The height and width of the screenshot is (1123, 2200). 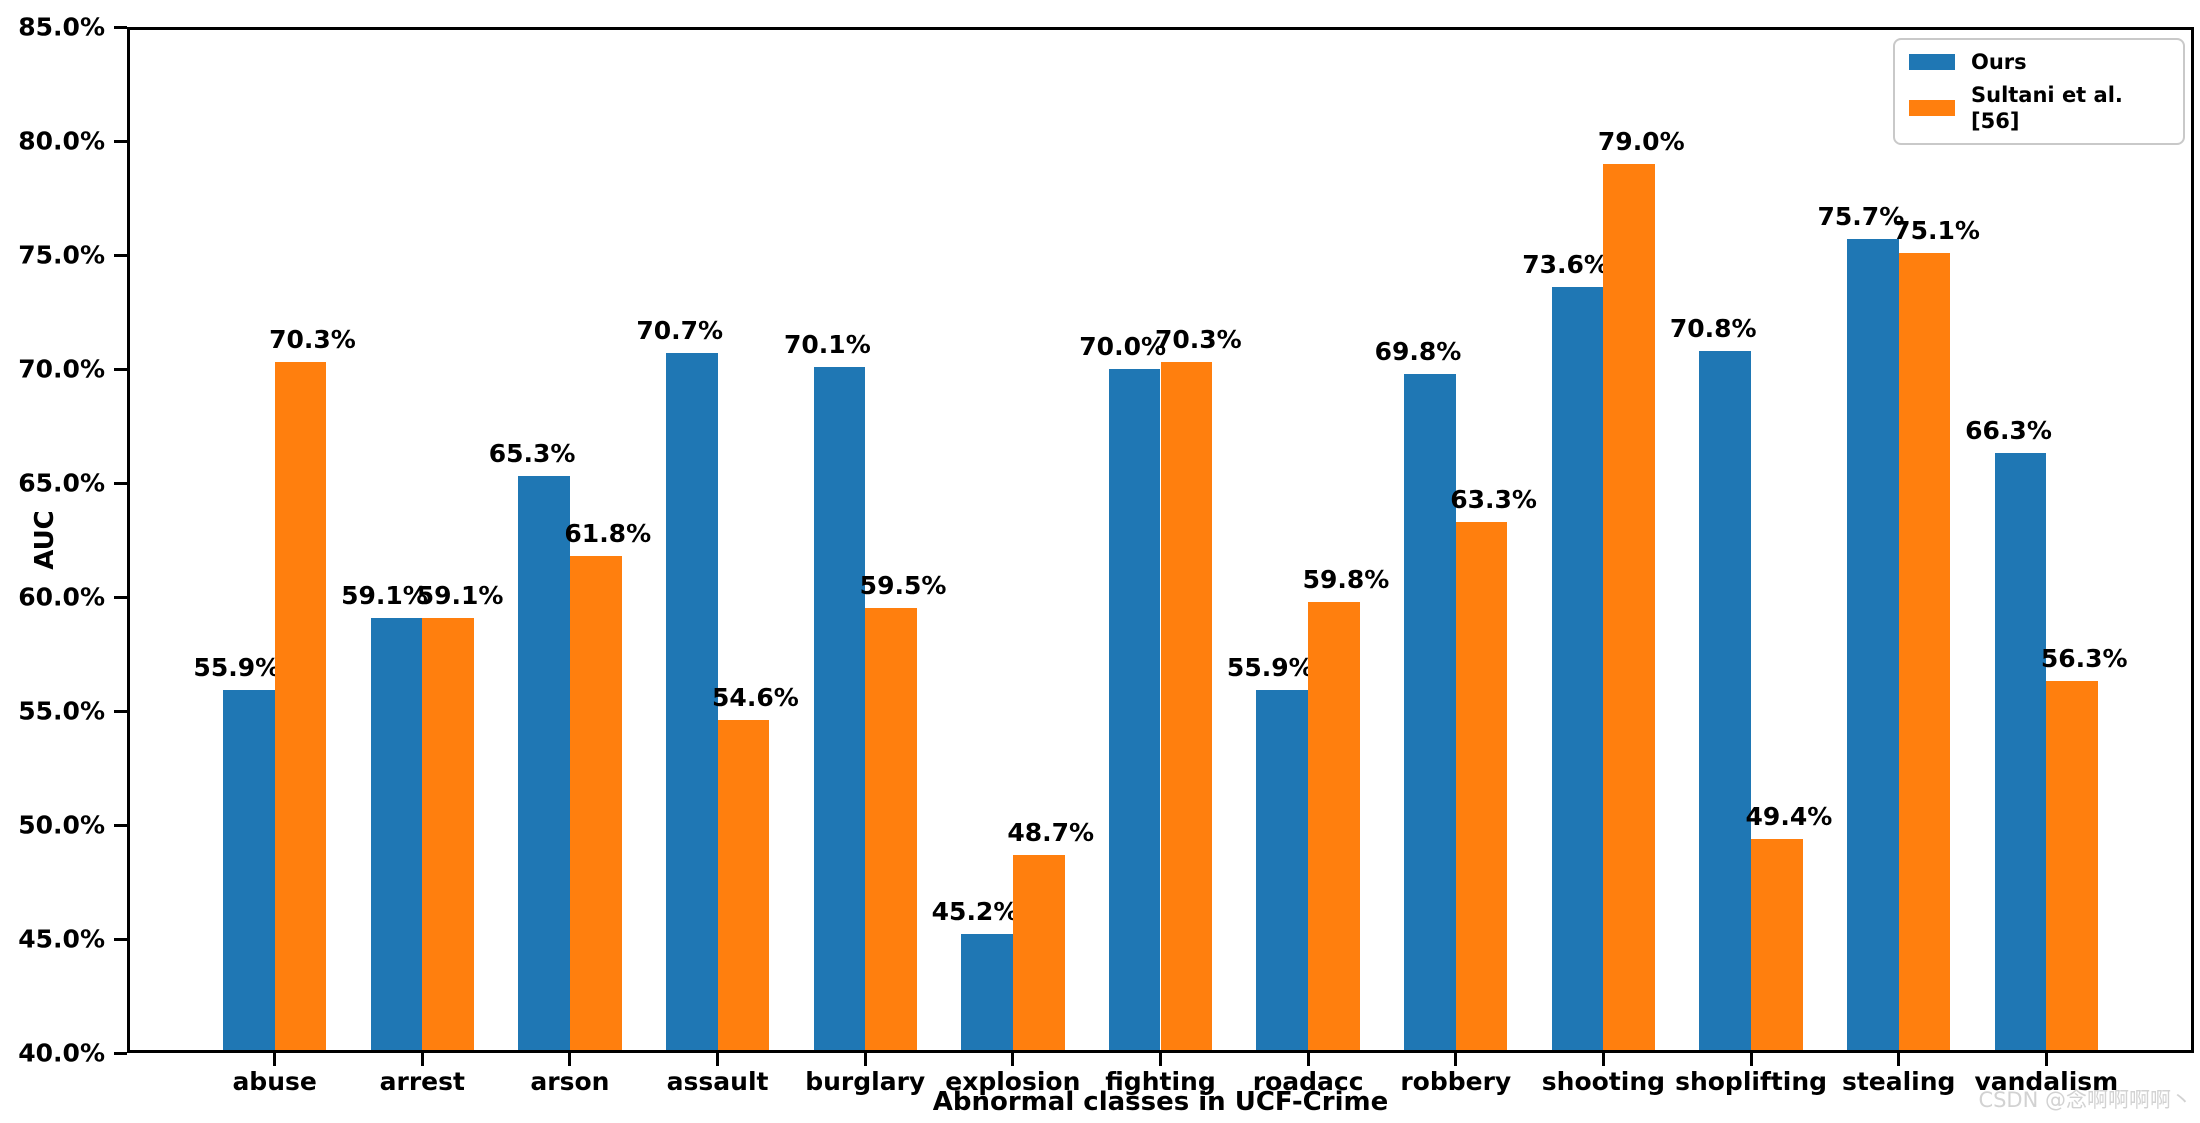 I want to click on bar-baseline-arrest, so click(x=448, y=835).